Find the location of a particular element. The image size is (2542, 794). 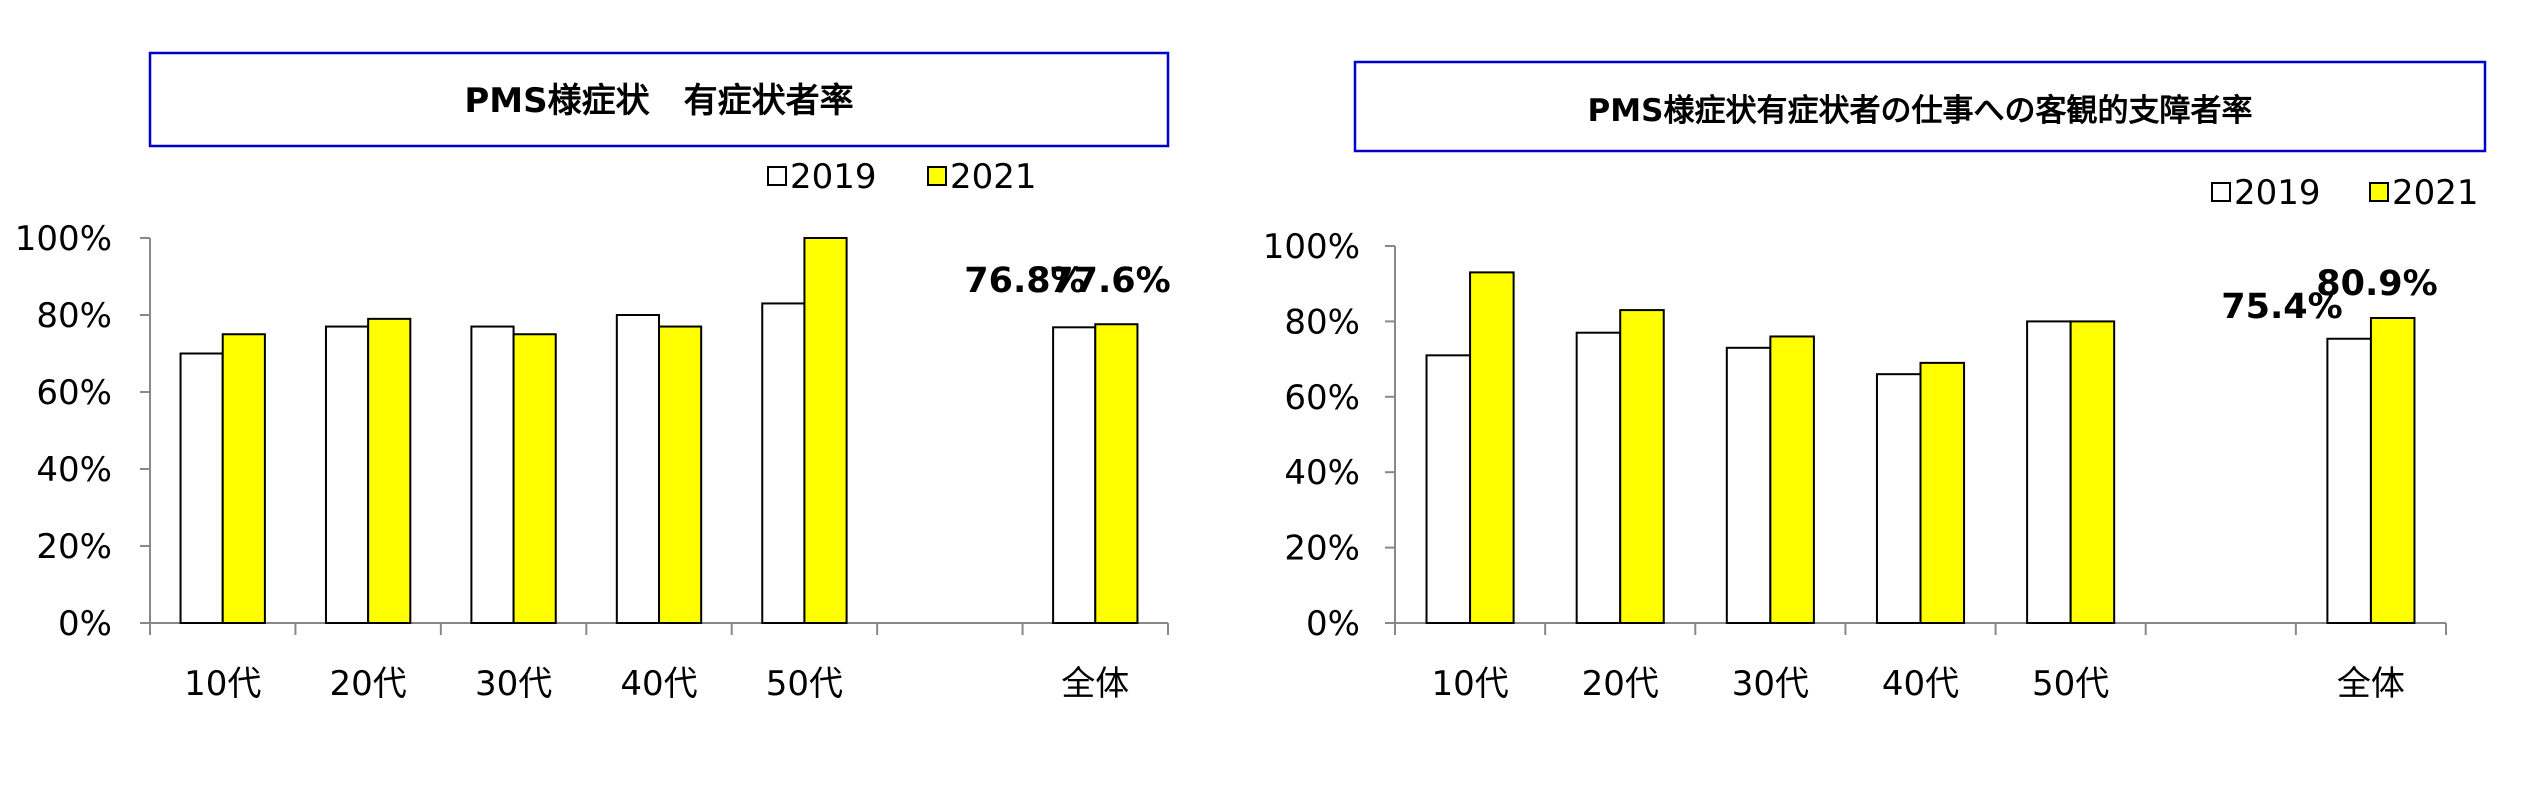

chart-left-title: PMS様症状 有症状者率 is located at coordinates (658, 101).